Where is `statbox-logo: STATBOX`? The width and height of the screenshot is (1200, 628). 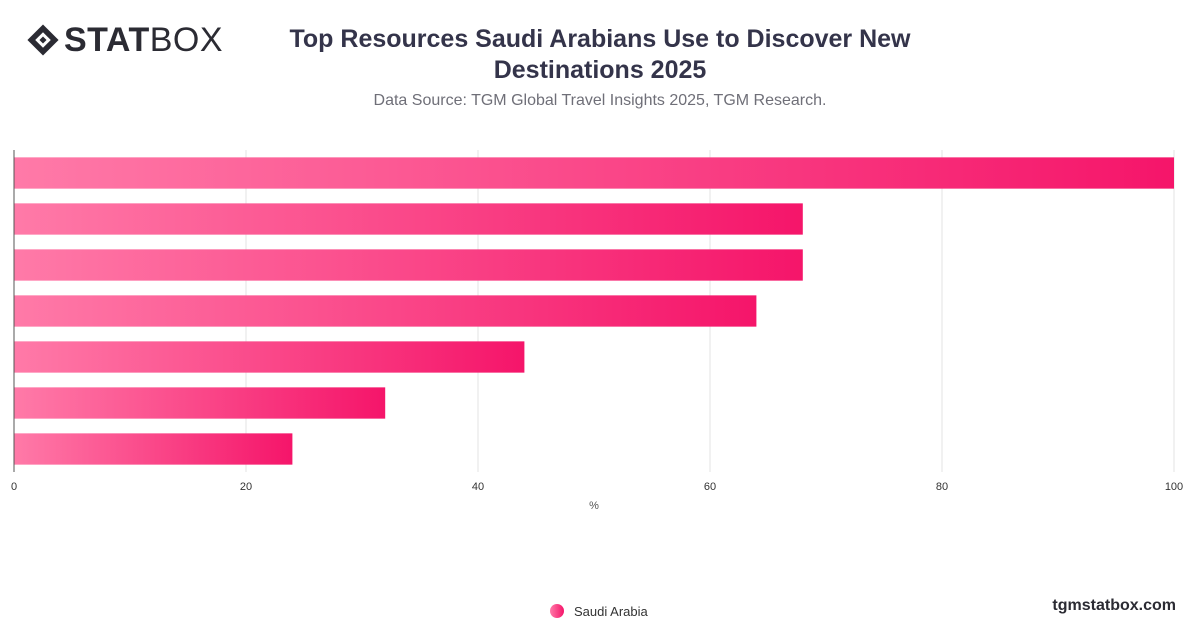
statbox-logo: STATBOX is located at coordinates (124, 40).